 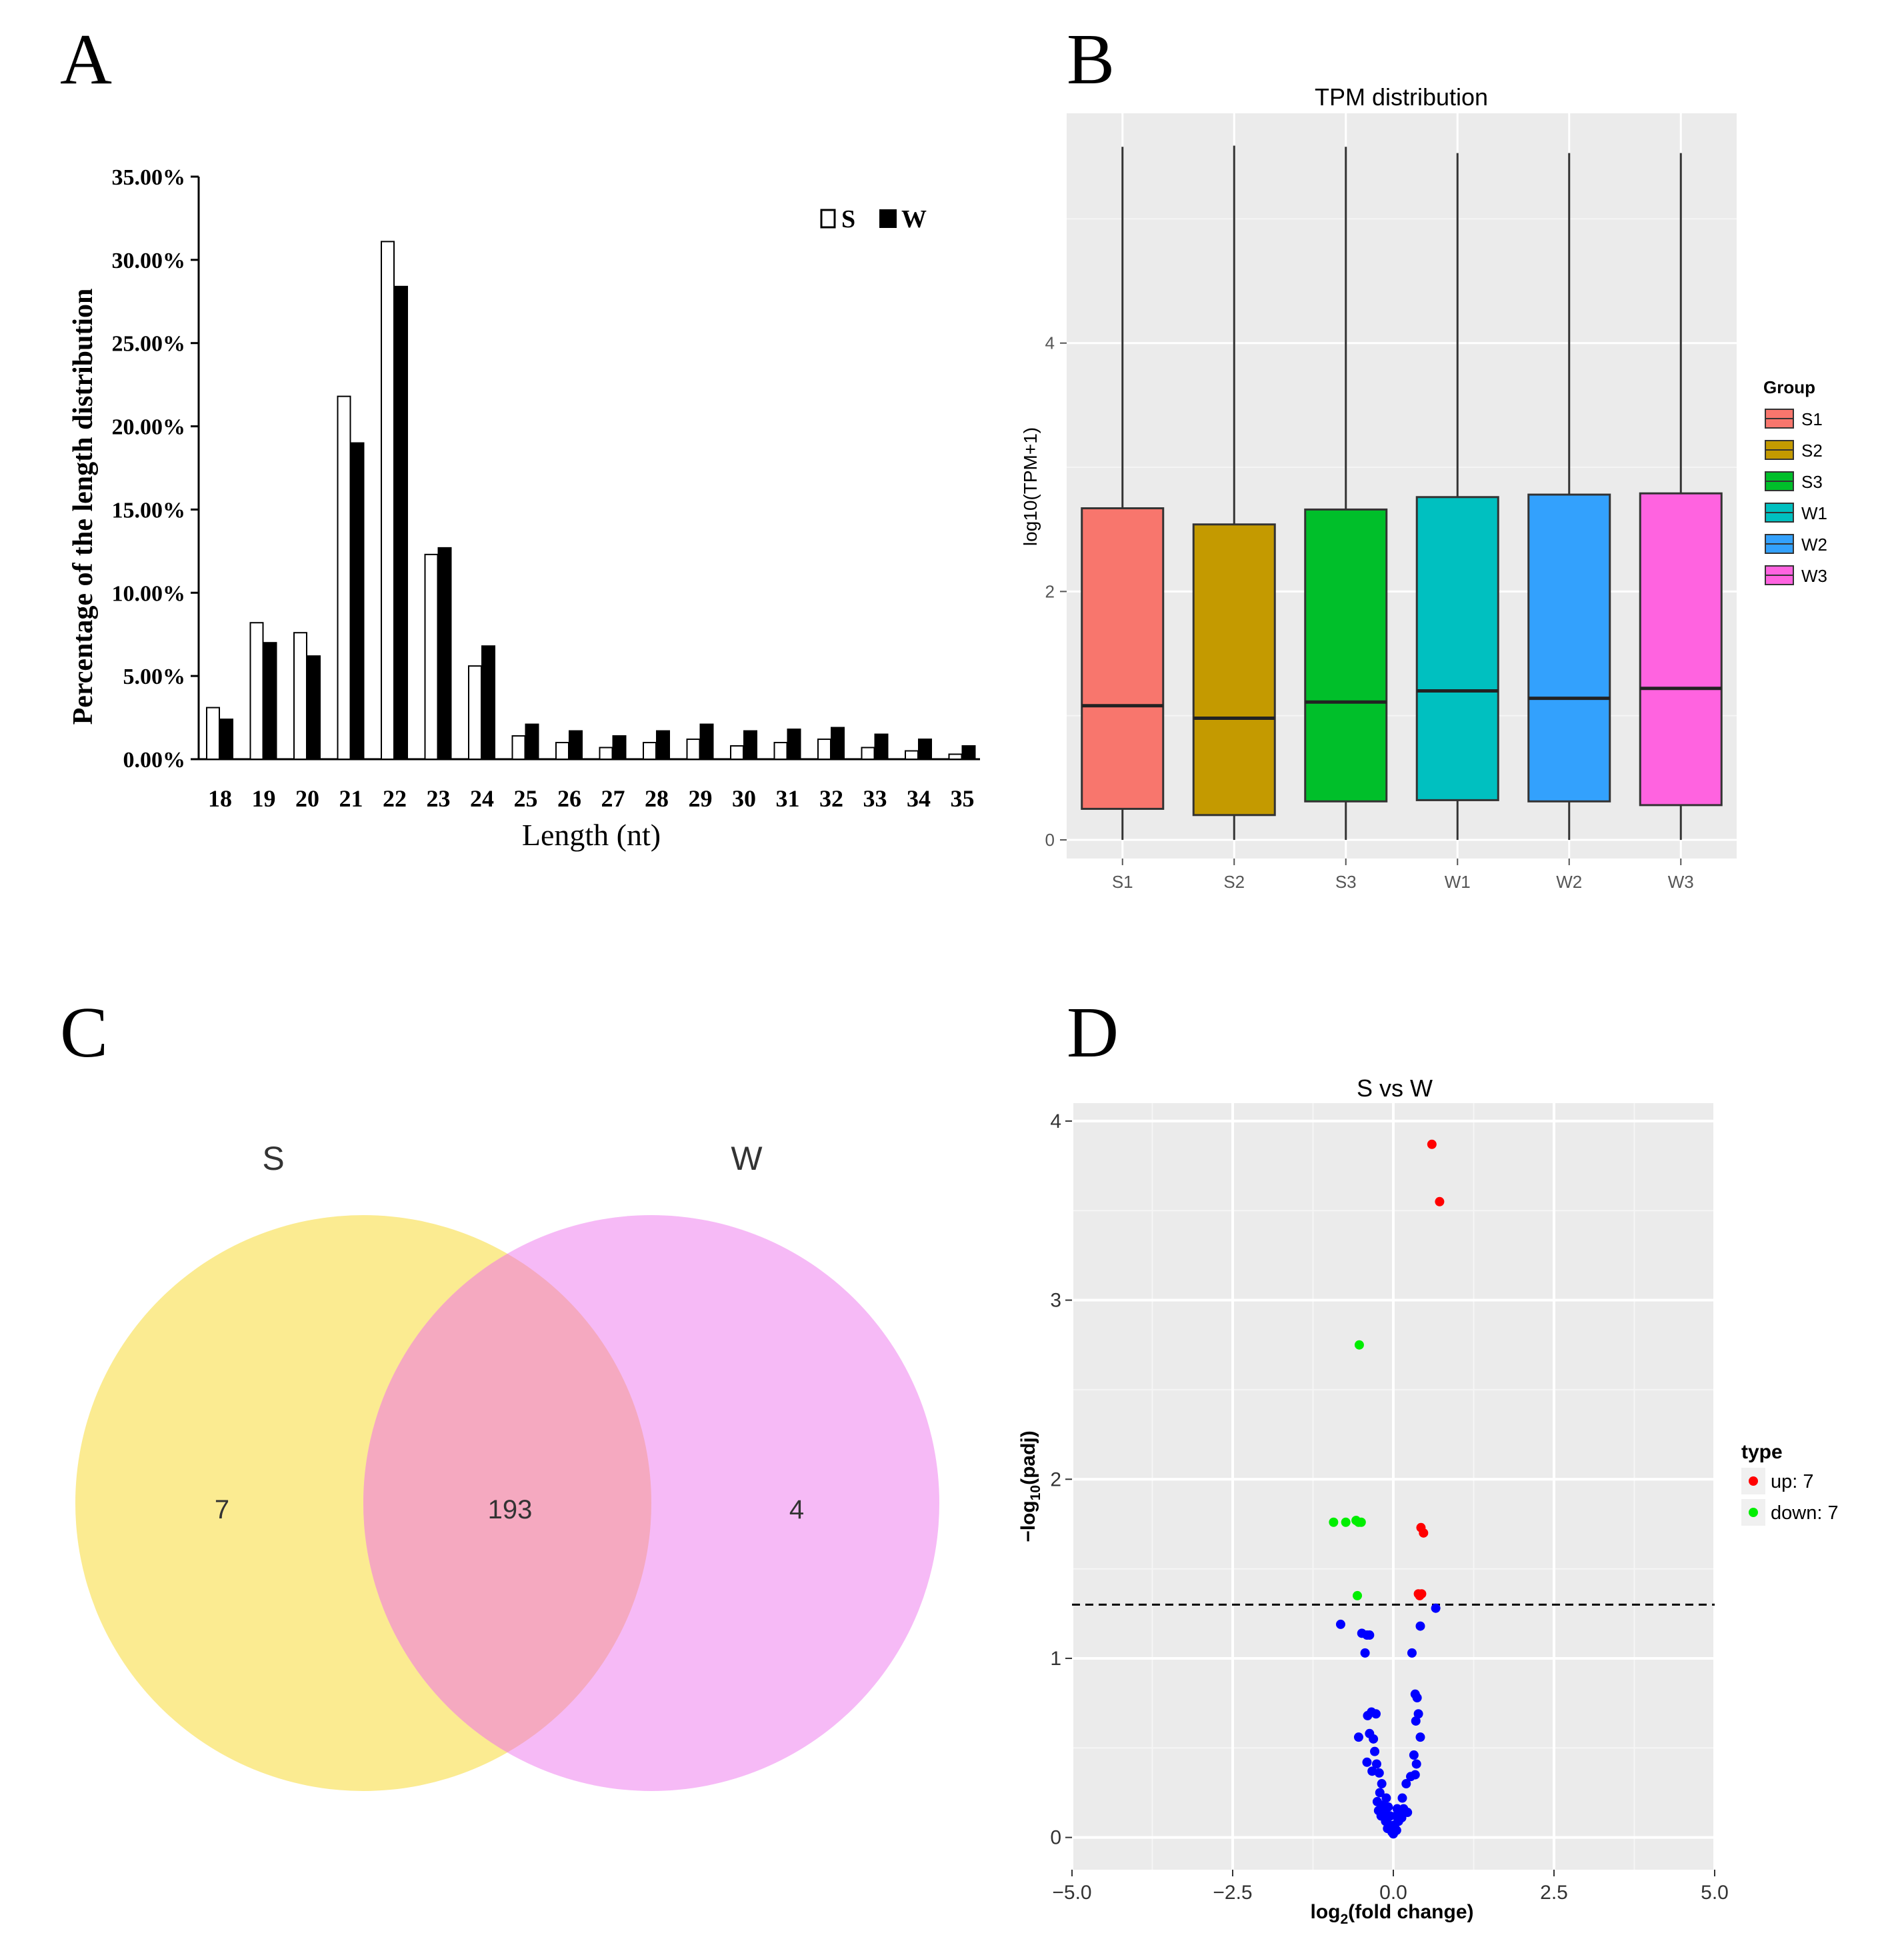 What do you see at coordinates (613, 798) in the screenshot?
I see `a-x-tick-label: 27` at bounding box center [613, 798].